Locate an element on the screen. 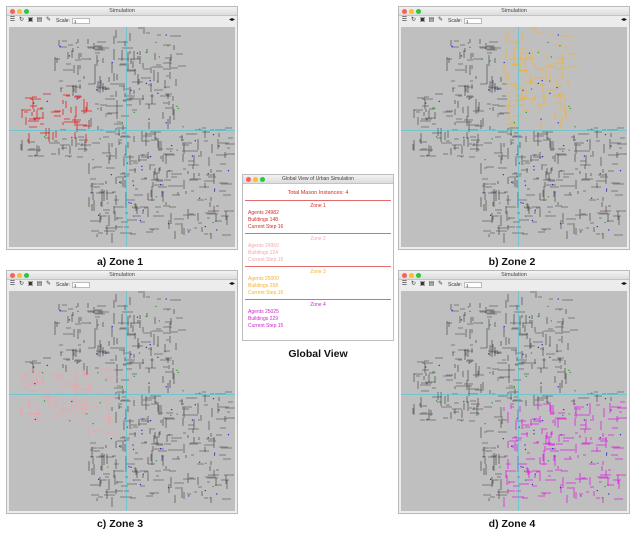 The height and width of the screenshot is (536, 640). zone-name: Zone 4 is located at coordinates (318, 305).